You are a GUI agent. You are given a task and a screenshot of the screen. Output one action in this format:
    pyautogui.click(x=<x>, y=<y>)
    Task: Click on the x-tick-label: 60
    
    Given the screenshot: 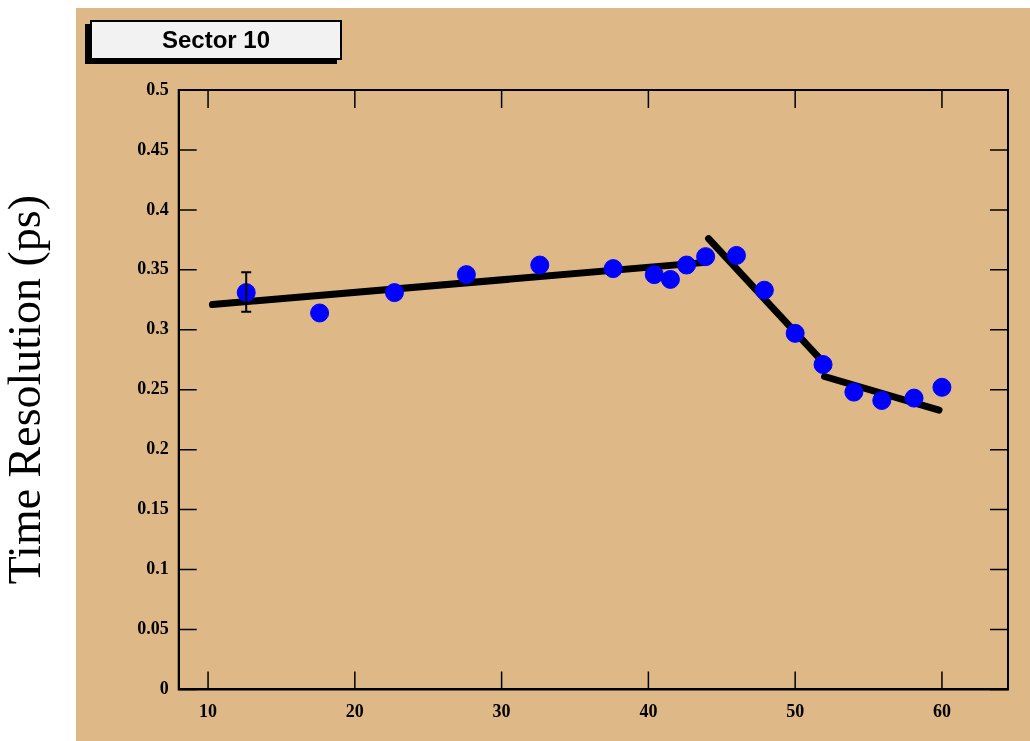 What is the action you would take?
    pyautogui.click(x=941, y=710)
    